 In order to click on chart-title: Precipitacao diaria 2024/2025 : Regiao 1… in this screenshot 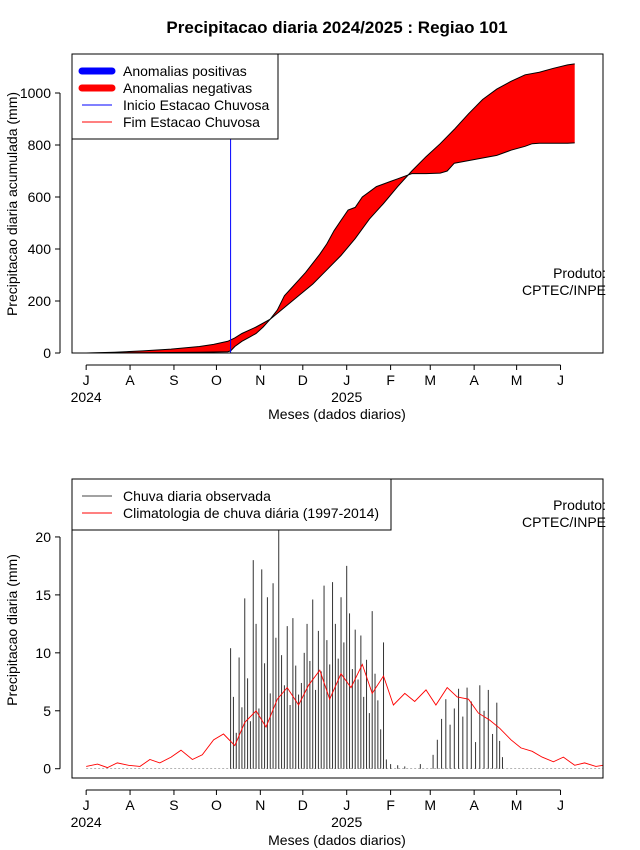, I will do `click(336, 27)`.